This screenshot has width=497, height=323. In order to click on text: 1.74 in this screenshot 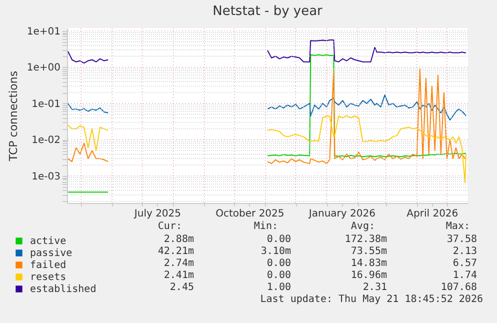, I will do `click(464, 276)`.